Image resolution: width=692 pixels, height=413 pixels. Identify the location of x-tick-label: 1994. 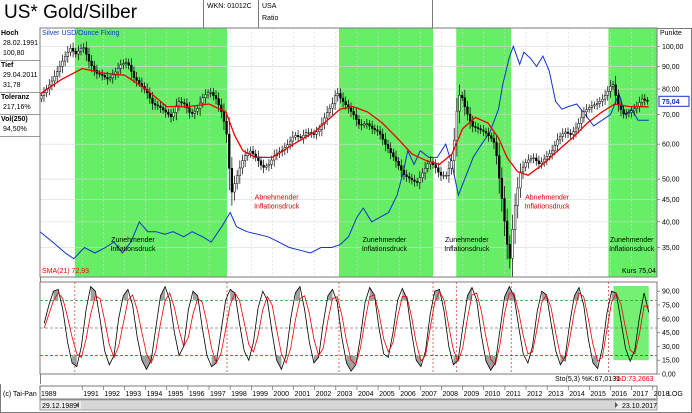
(155, 394).